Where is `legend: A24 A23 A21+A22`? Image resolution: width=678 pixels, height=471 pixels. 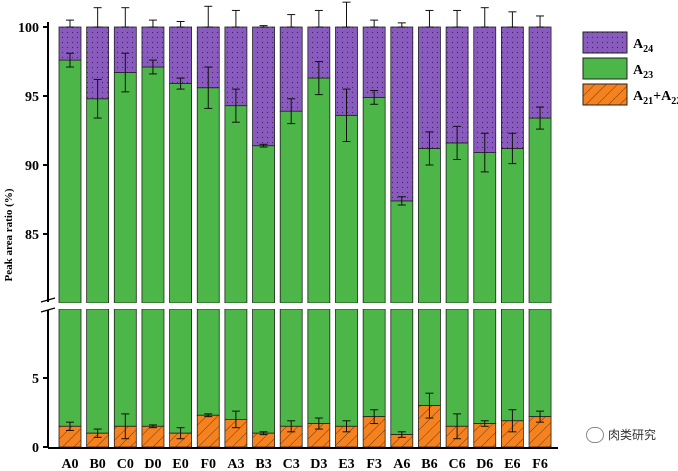
legend: A24 A23 A21+A22 is located at coordinates (630, 69).